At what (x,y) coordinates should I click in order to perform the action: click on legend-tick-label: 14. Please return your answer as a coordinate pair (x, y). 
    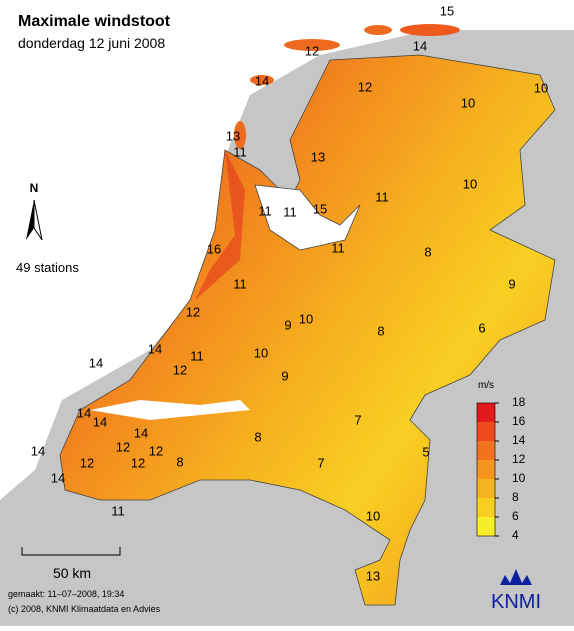
    Looking at the image, I should click on (519, 440).